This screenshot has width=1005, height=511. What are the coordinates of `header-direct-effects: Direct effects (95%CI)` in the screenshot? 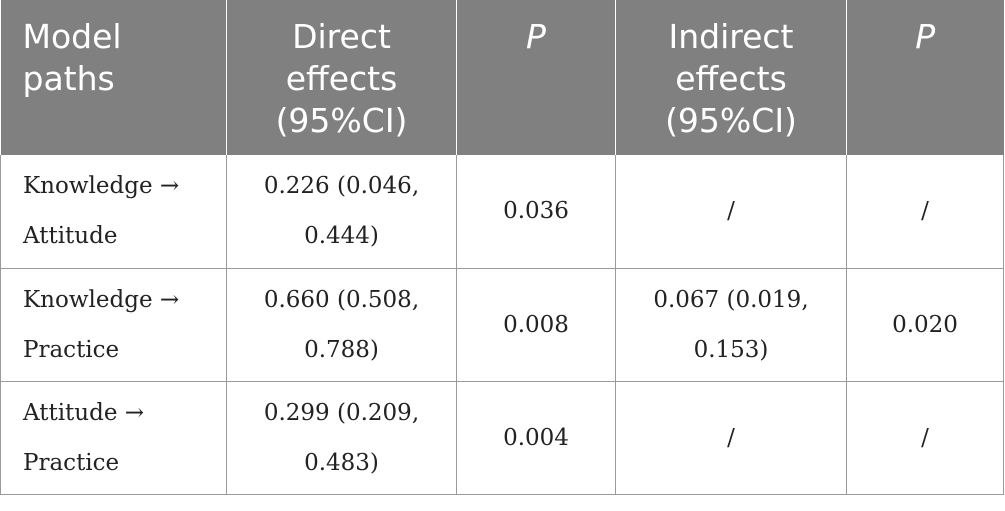 It's located at (341, 77).